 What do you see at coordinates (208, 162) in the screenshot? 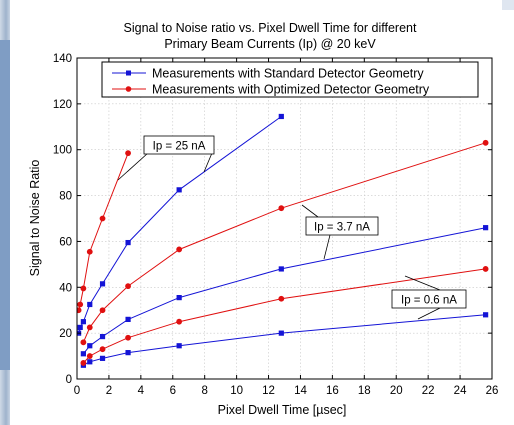
I see `annotation-25na-leader-right` at bounding box center [208, 162].